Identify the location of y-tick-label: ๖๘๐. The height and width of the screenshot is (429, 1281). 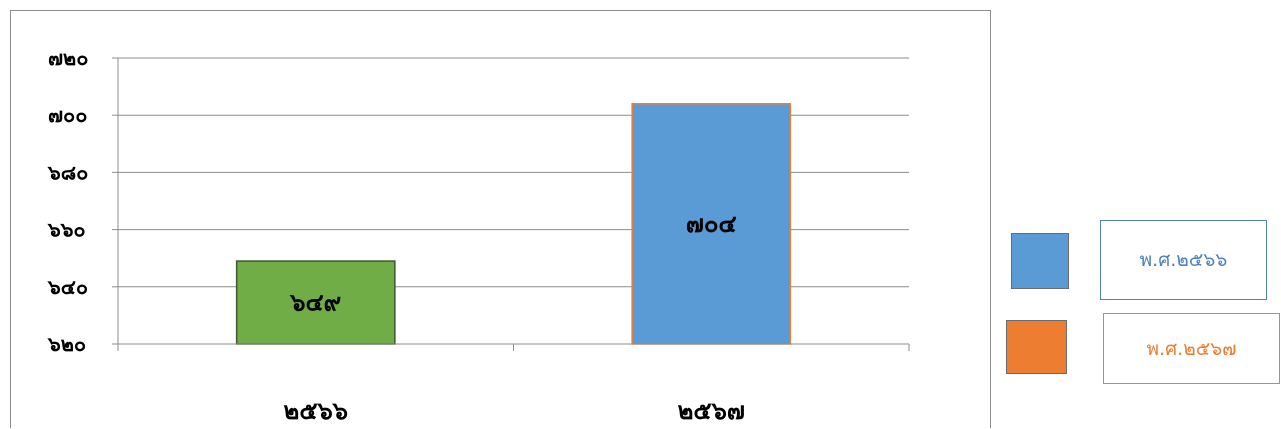
(67, 172).